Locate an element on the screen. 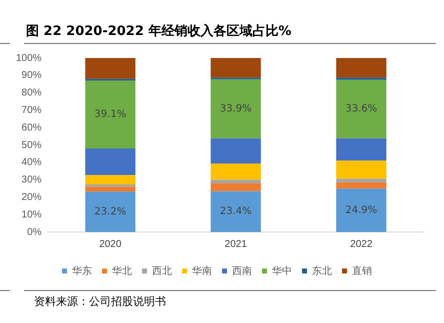 The width and height of the screenshot is (444, 323). legend-label: 西北 is located at coordinates (162, 270).